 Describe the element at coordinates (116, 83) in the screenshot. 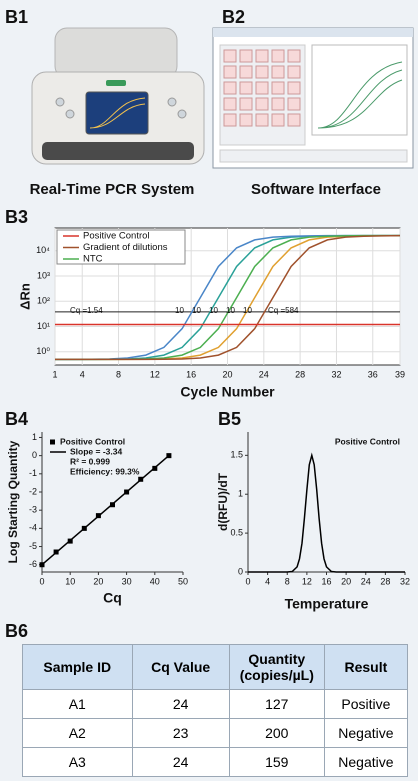

I see `machine-badge` at that location.